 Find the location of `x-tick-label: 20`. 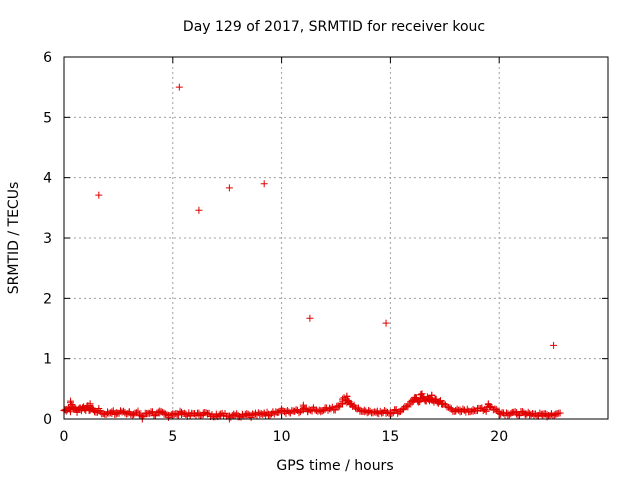

x-tick-label: 20 is located at coordinates (499, 437).